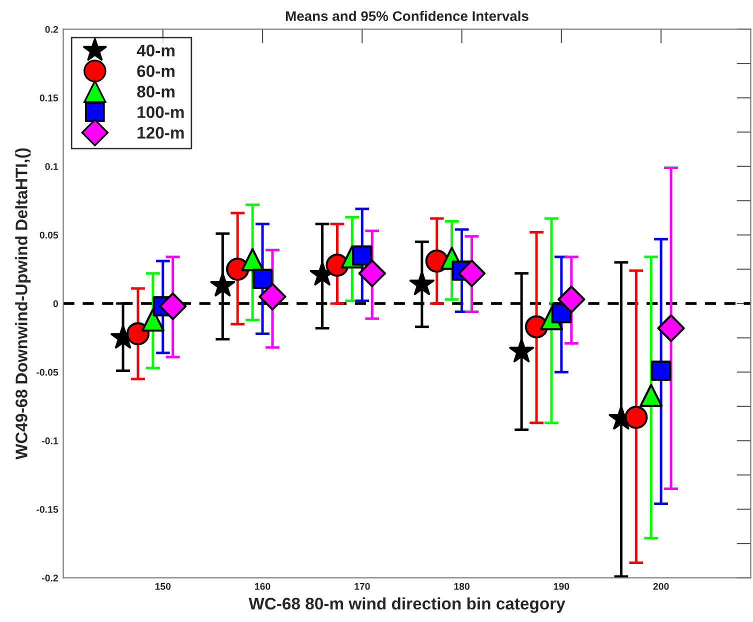 This screenshot has height=622, width=753. What do you see at coordinates (155, 92) in the screenshot?
I see `legend-label: 80-m` at bounding box center [155, 92].